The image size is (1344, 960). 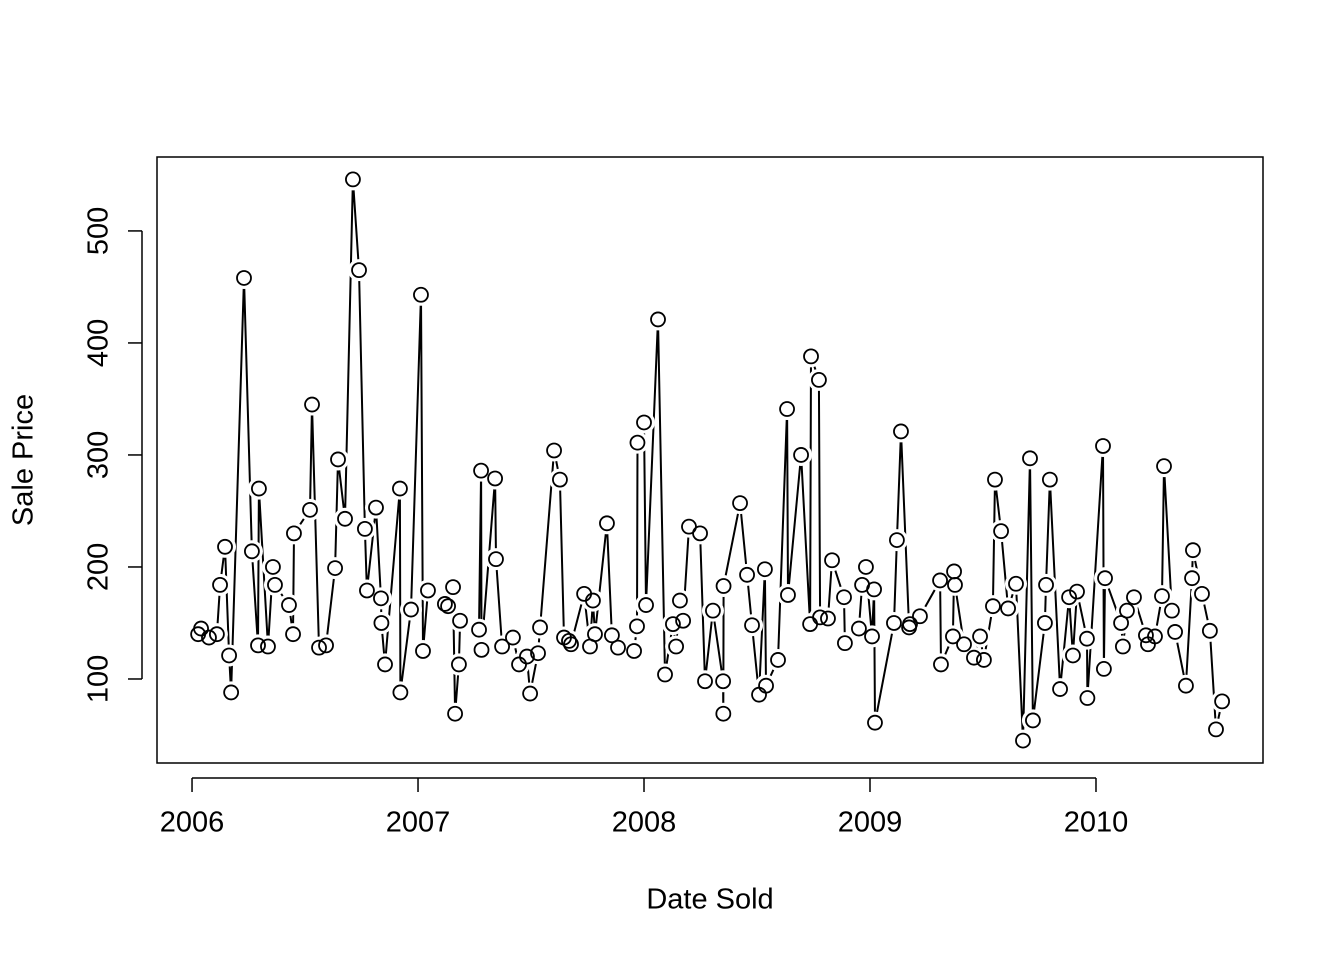 What do you see at coordinates (1096, 823) in the screenshot?
I see `x-tick-label: 2010` at bounding box center [1096, 823].